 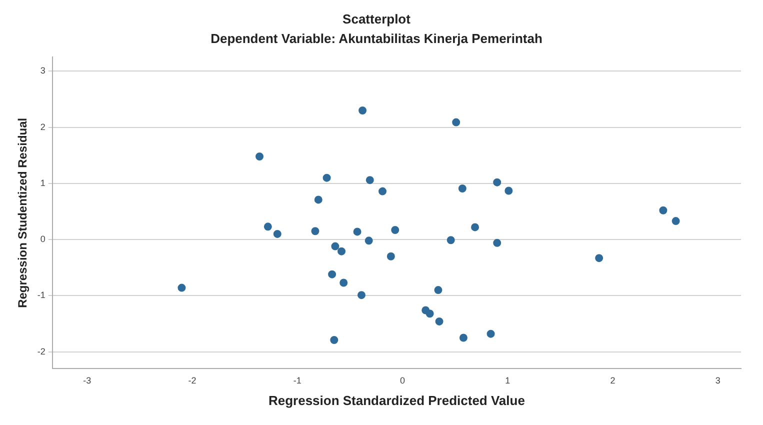 What do you see at coordinates (41, 295) in the screenshot?
I see `y-tick-label: -1` at bounding box center [41, 295].